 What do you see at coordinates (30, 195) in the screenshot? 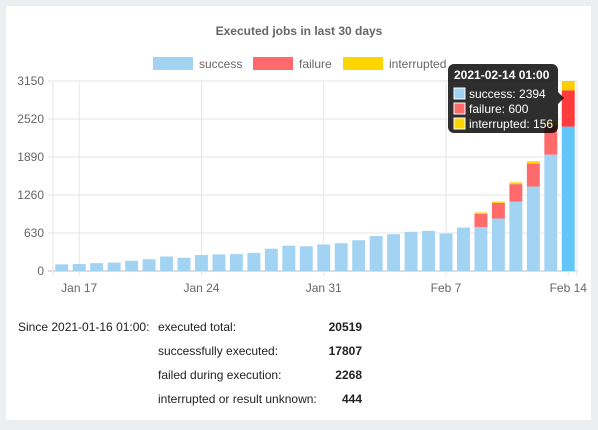
I see `y-tick-label: 1260` at bounding box center [30, 195].